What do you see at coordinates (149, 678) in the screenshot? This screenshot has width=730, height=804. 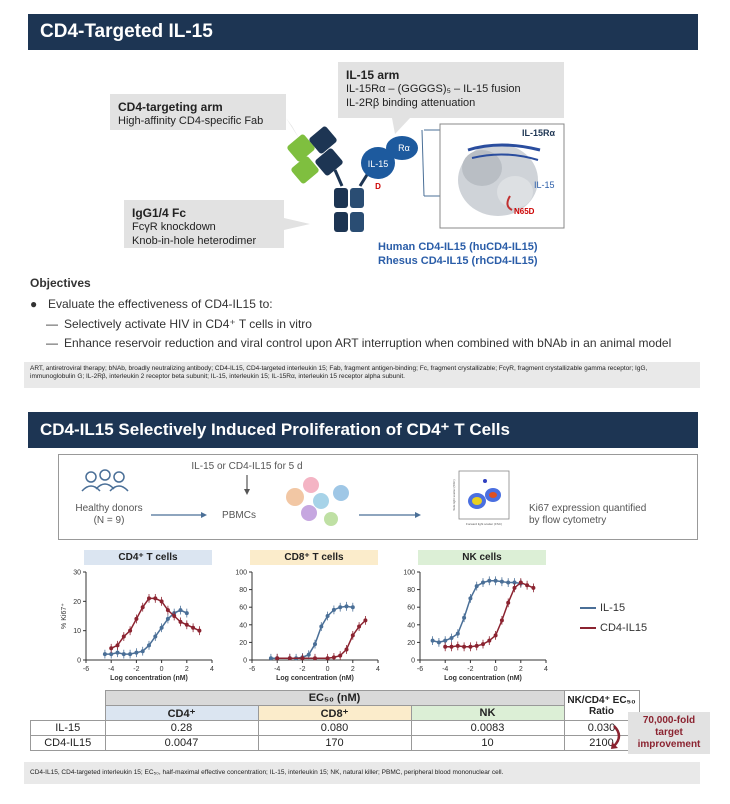 I see `x-axis-label: Log concentration (nM)` at bounding box center [149, 678].